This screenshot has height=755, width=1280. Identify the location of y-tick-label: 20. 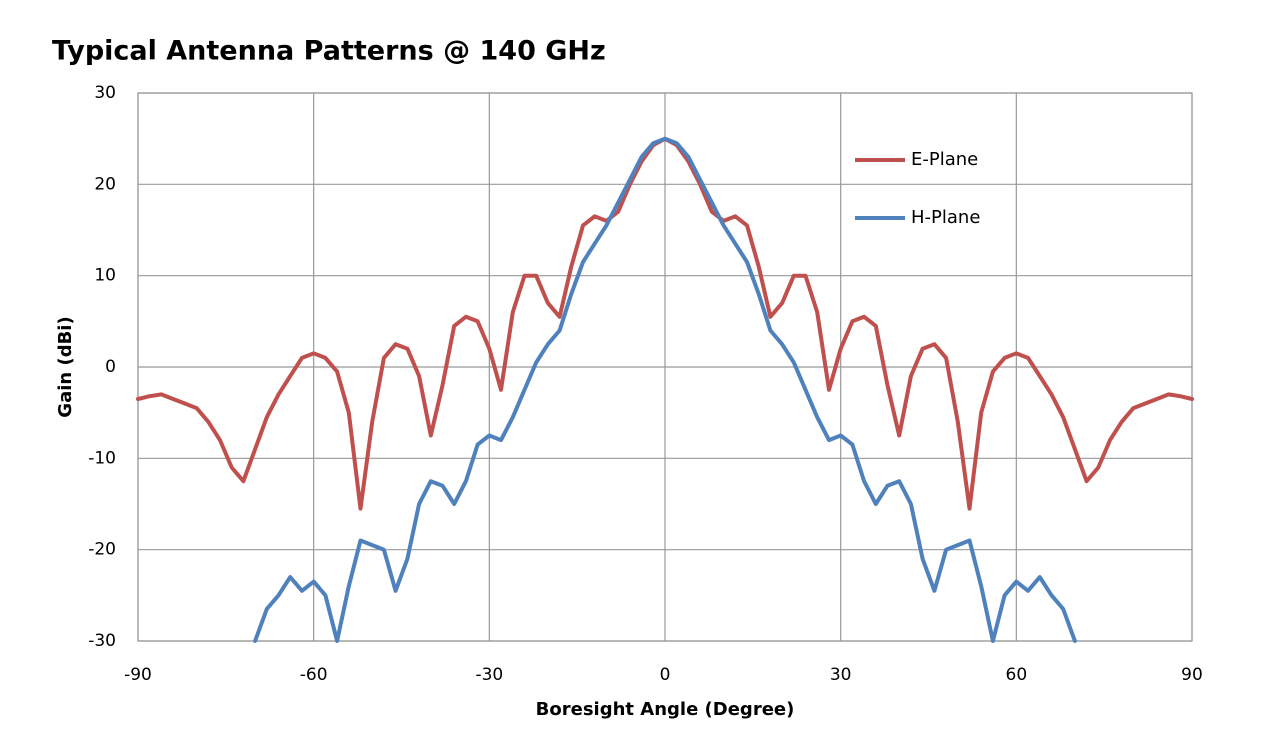
(105, 184).